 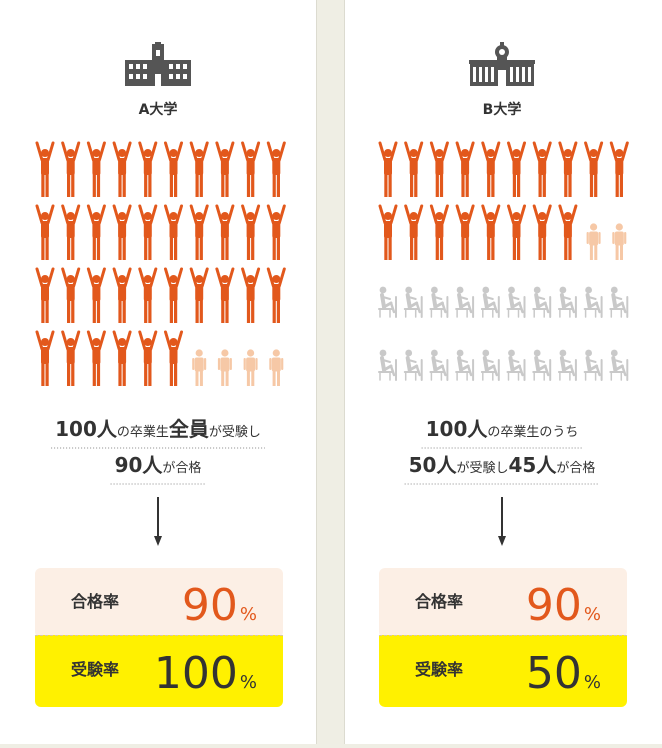 I want to click on summary-line: 100人の卒業生全員が受験し, so click(x=158, y=429).